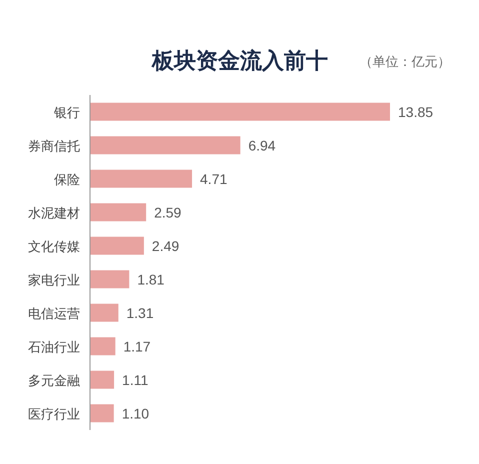 Image resolution: width=479 pixels, height=464 pixels. What do you see at coordinates (166, 246) in the screenshot?
I see `data-label: 2.49` at bounding box center [166, 246].